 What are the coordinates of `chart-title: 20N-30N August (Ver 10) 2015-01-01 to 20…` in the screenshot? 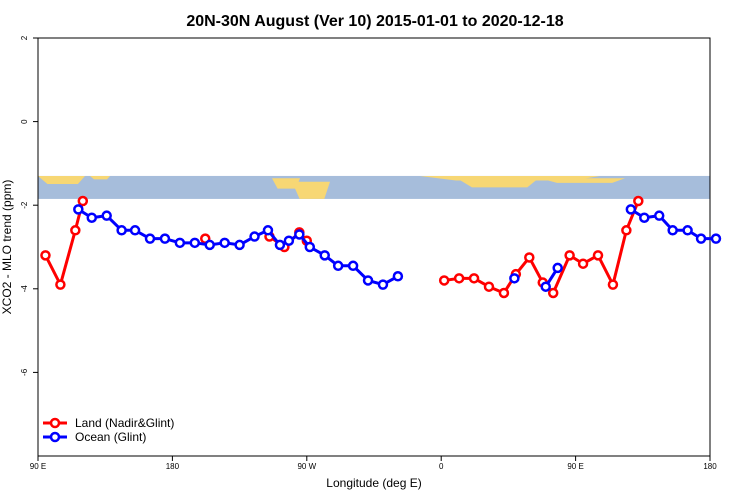 It's located at (374, 21).